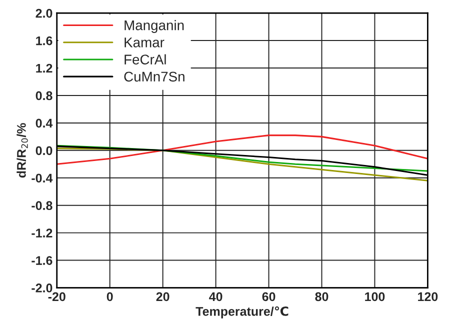 The image size is (455, 327). I want to click on y-tick-label: -1.6, so click(42, 260).